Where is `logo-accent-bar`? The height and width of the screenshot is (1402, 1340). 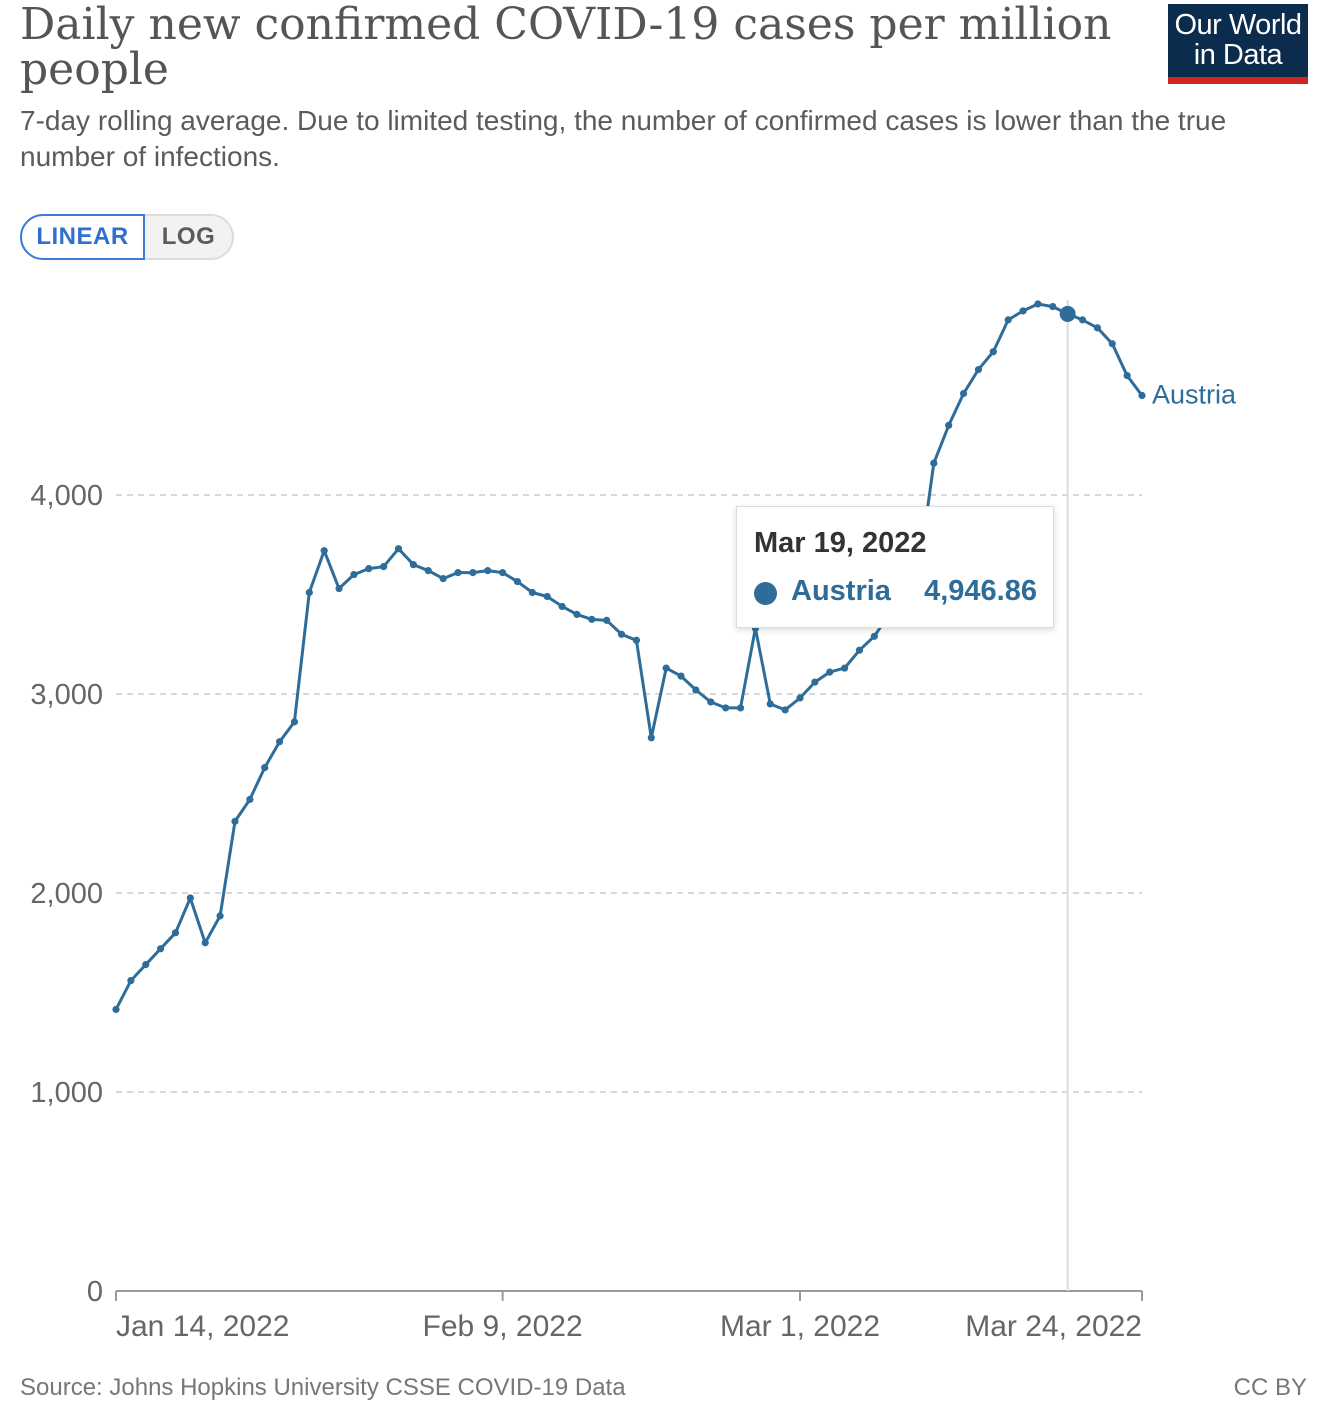
logo-accent-bar is located at coordinates (1238, 80).